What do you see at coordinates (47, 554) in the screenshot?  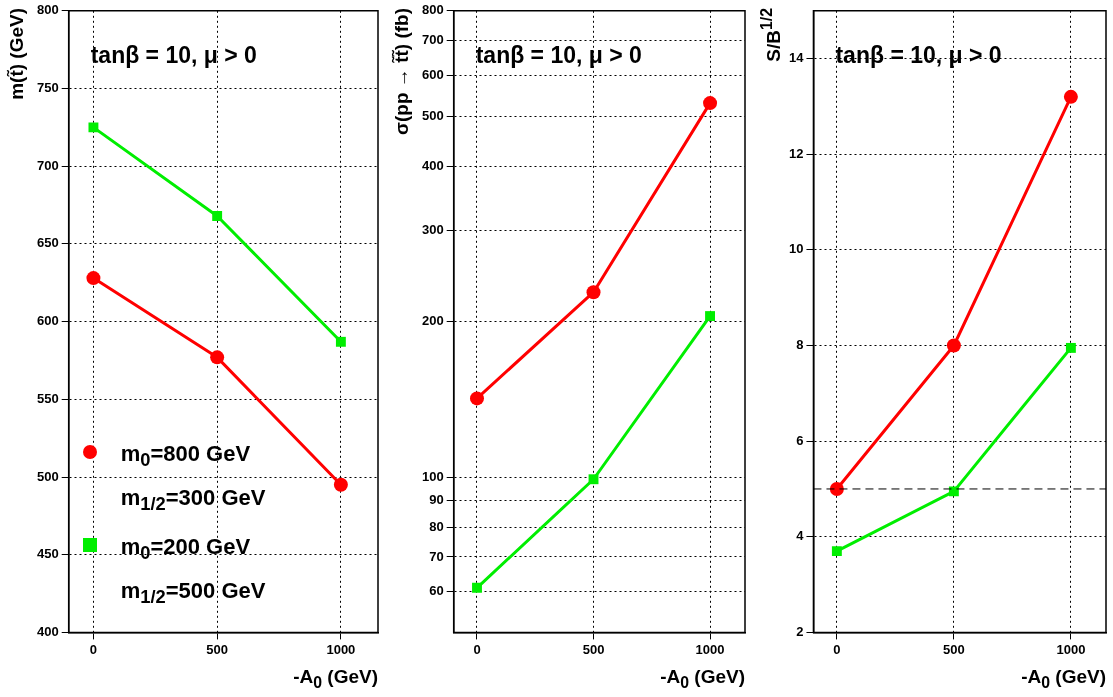 I see `y-tick-label: 450` at bounding box center [47, 554].